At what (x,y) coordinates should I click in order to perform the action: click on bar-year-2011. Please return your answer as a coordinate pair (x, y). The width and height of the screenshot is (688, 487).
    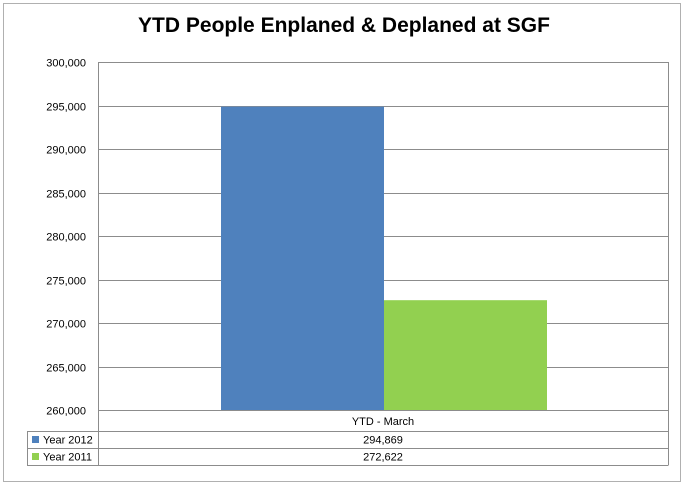
    Looking at the image, I should click on (465, 355).